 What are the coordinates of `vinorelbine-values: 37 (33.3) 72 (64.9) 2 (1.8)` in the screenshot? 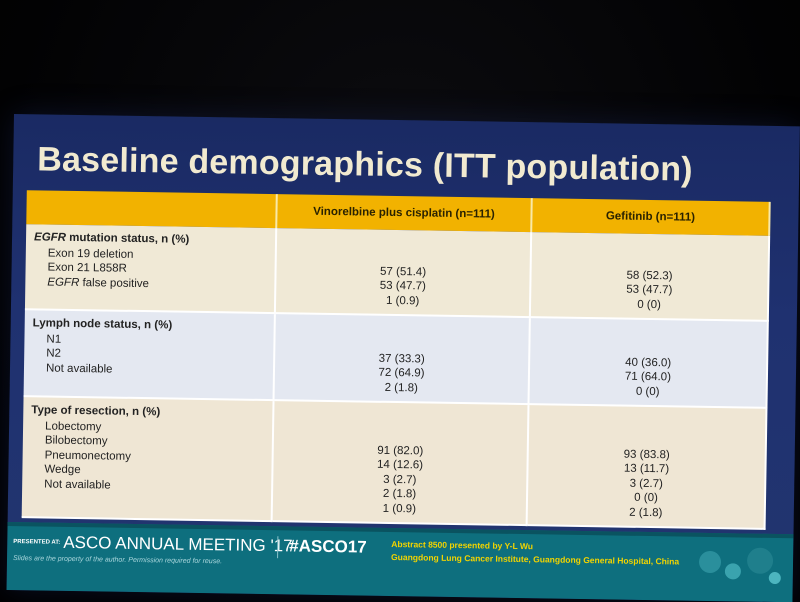 It's located at (401, 359).